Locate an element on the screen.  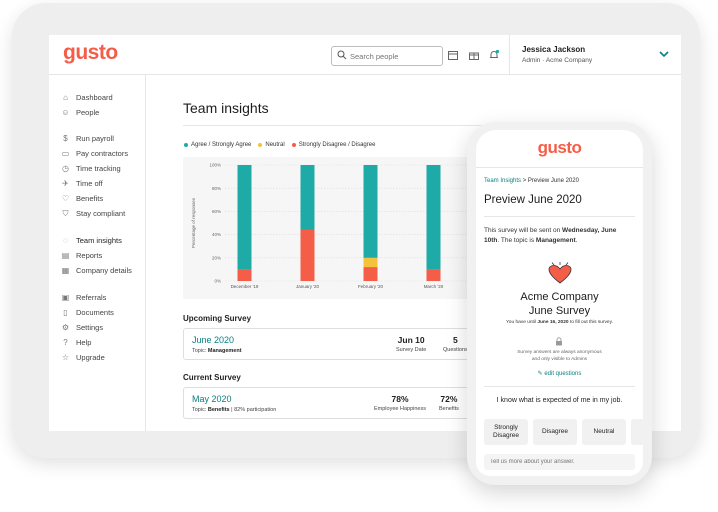
sidebar-item-label: Benefits is located at coordinates (90, 198).